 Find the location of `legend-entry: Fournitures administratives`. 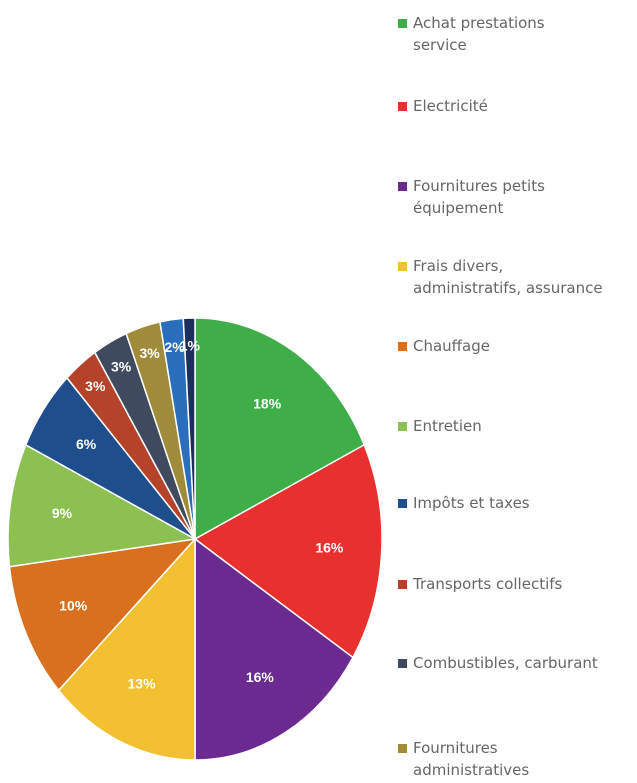

legend-entry: Fournitures administratives is located at coordinates (515, 759).